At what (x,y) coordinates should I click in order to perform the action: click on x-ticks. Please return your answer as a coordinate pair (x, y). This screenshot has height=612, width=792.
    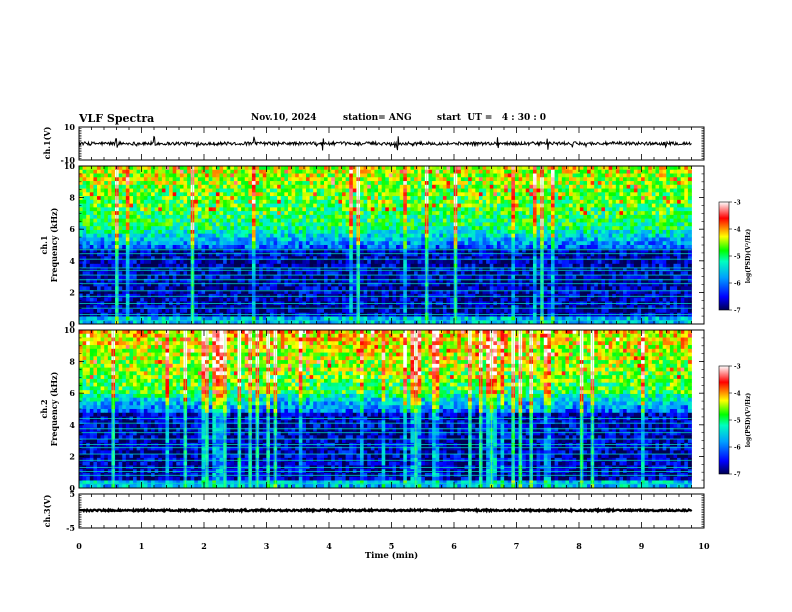
    Looking at the image, I should click on (391, 511).